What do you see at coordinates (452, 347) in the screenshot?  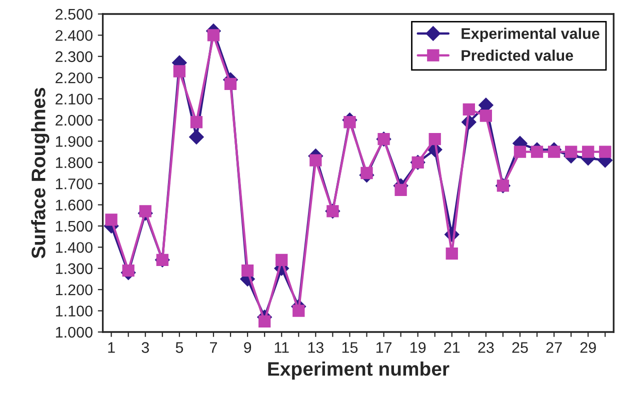 I see `x-tick-label: 21` at bounding box center [452, 347].